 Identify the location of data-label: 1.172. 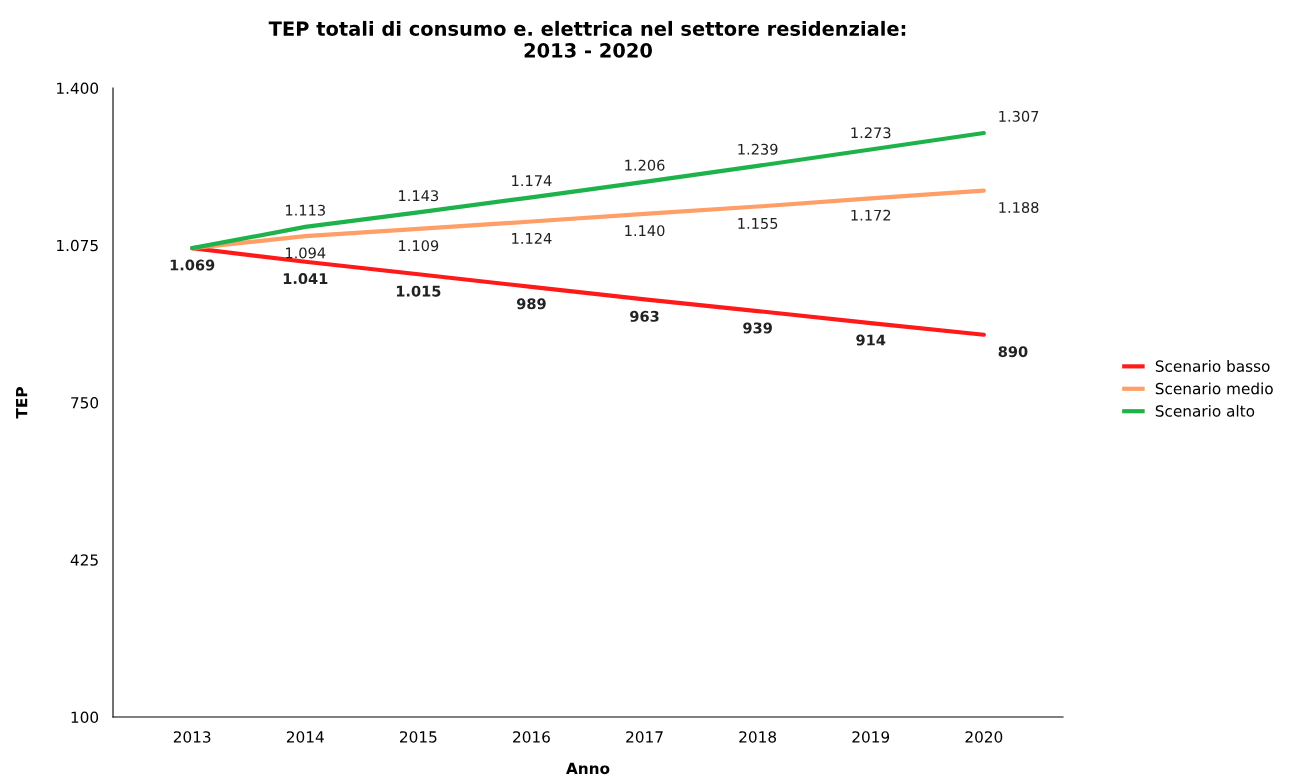
(871, 215).